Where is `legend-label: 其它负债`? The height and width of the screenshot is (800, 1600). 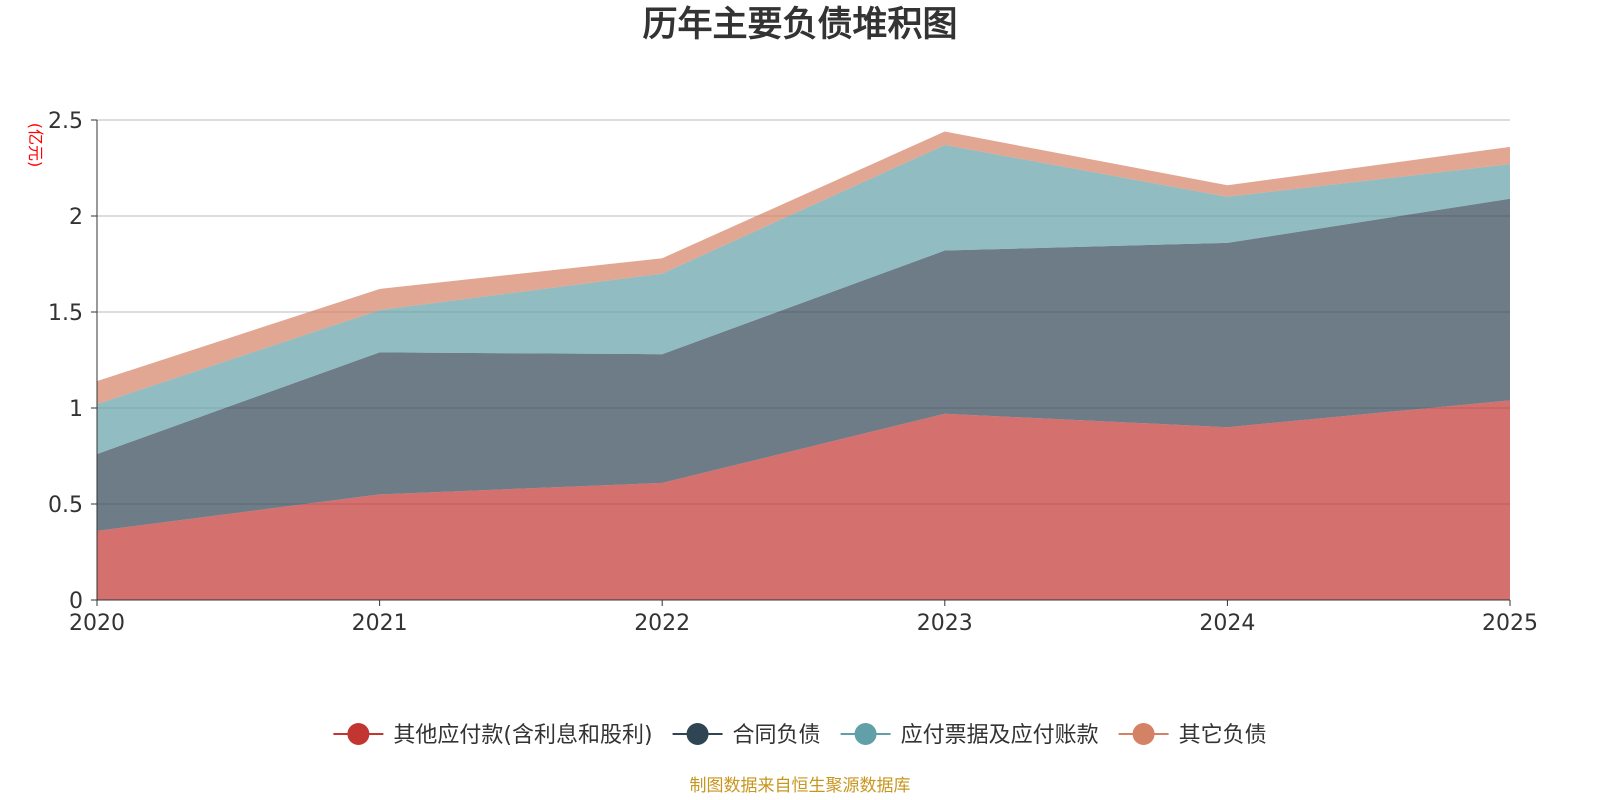 legend-label: 其它负债 is located at coordinates (1223, 735).